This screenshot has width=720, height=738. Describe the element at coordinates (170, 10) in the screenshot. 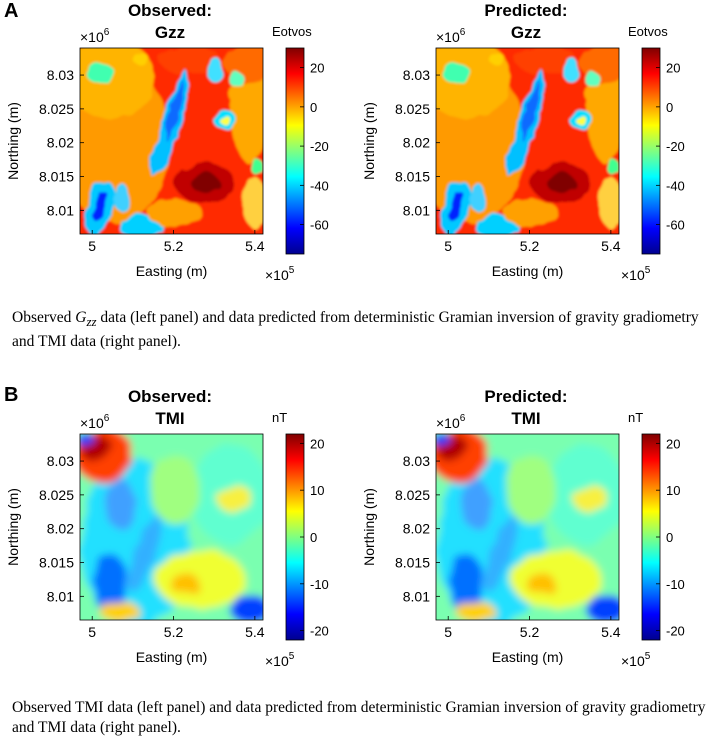

I see `panel-a-left-title-line1: Observed:` at that location.